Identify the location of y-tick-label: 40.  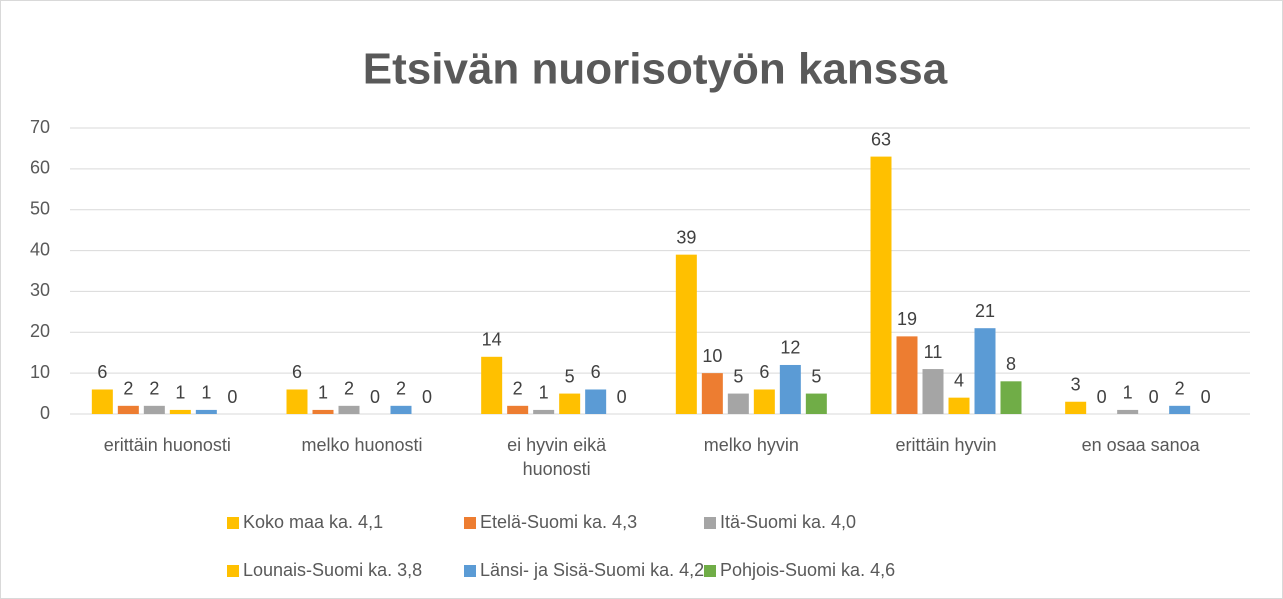
(40, 249).